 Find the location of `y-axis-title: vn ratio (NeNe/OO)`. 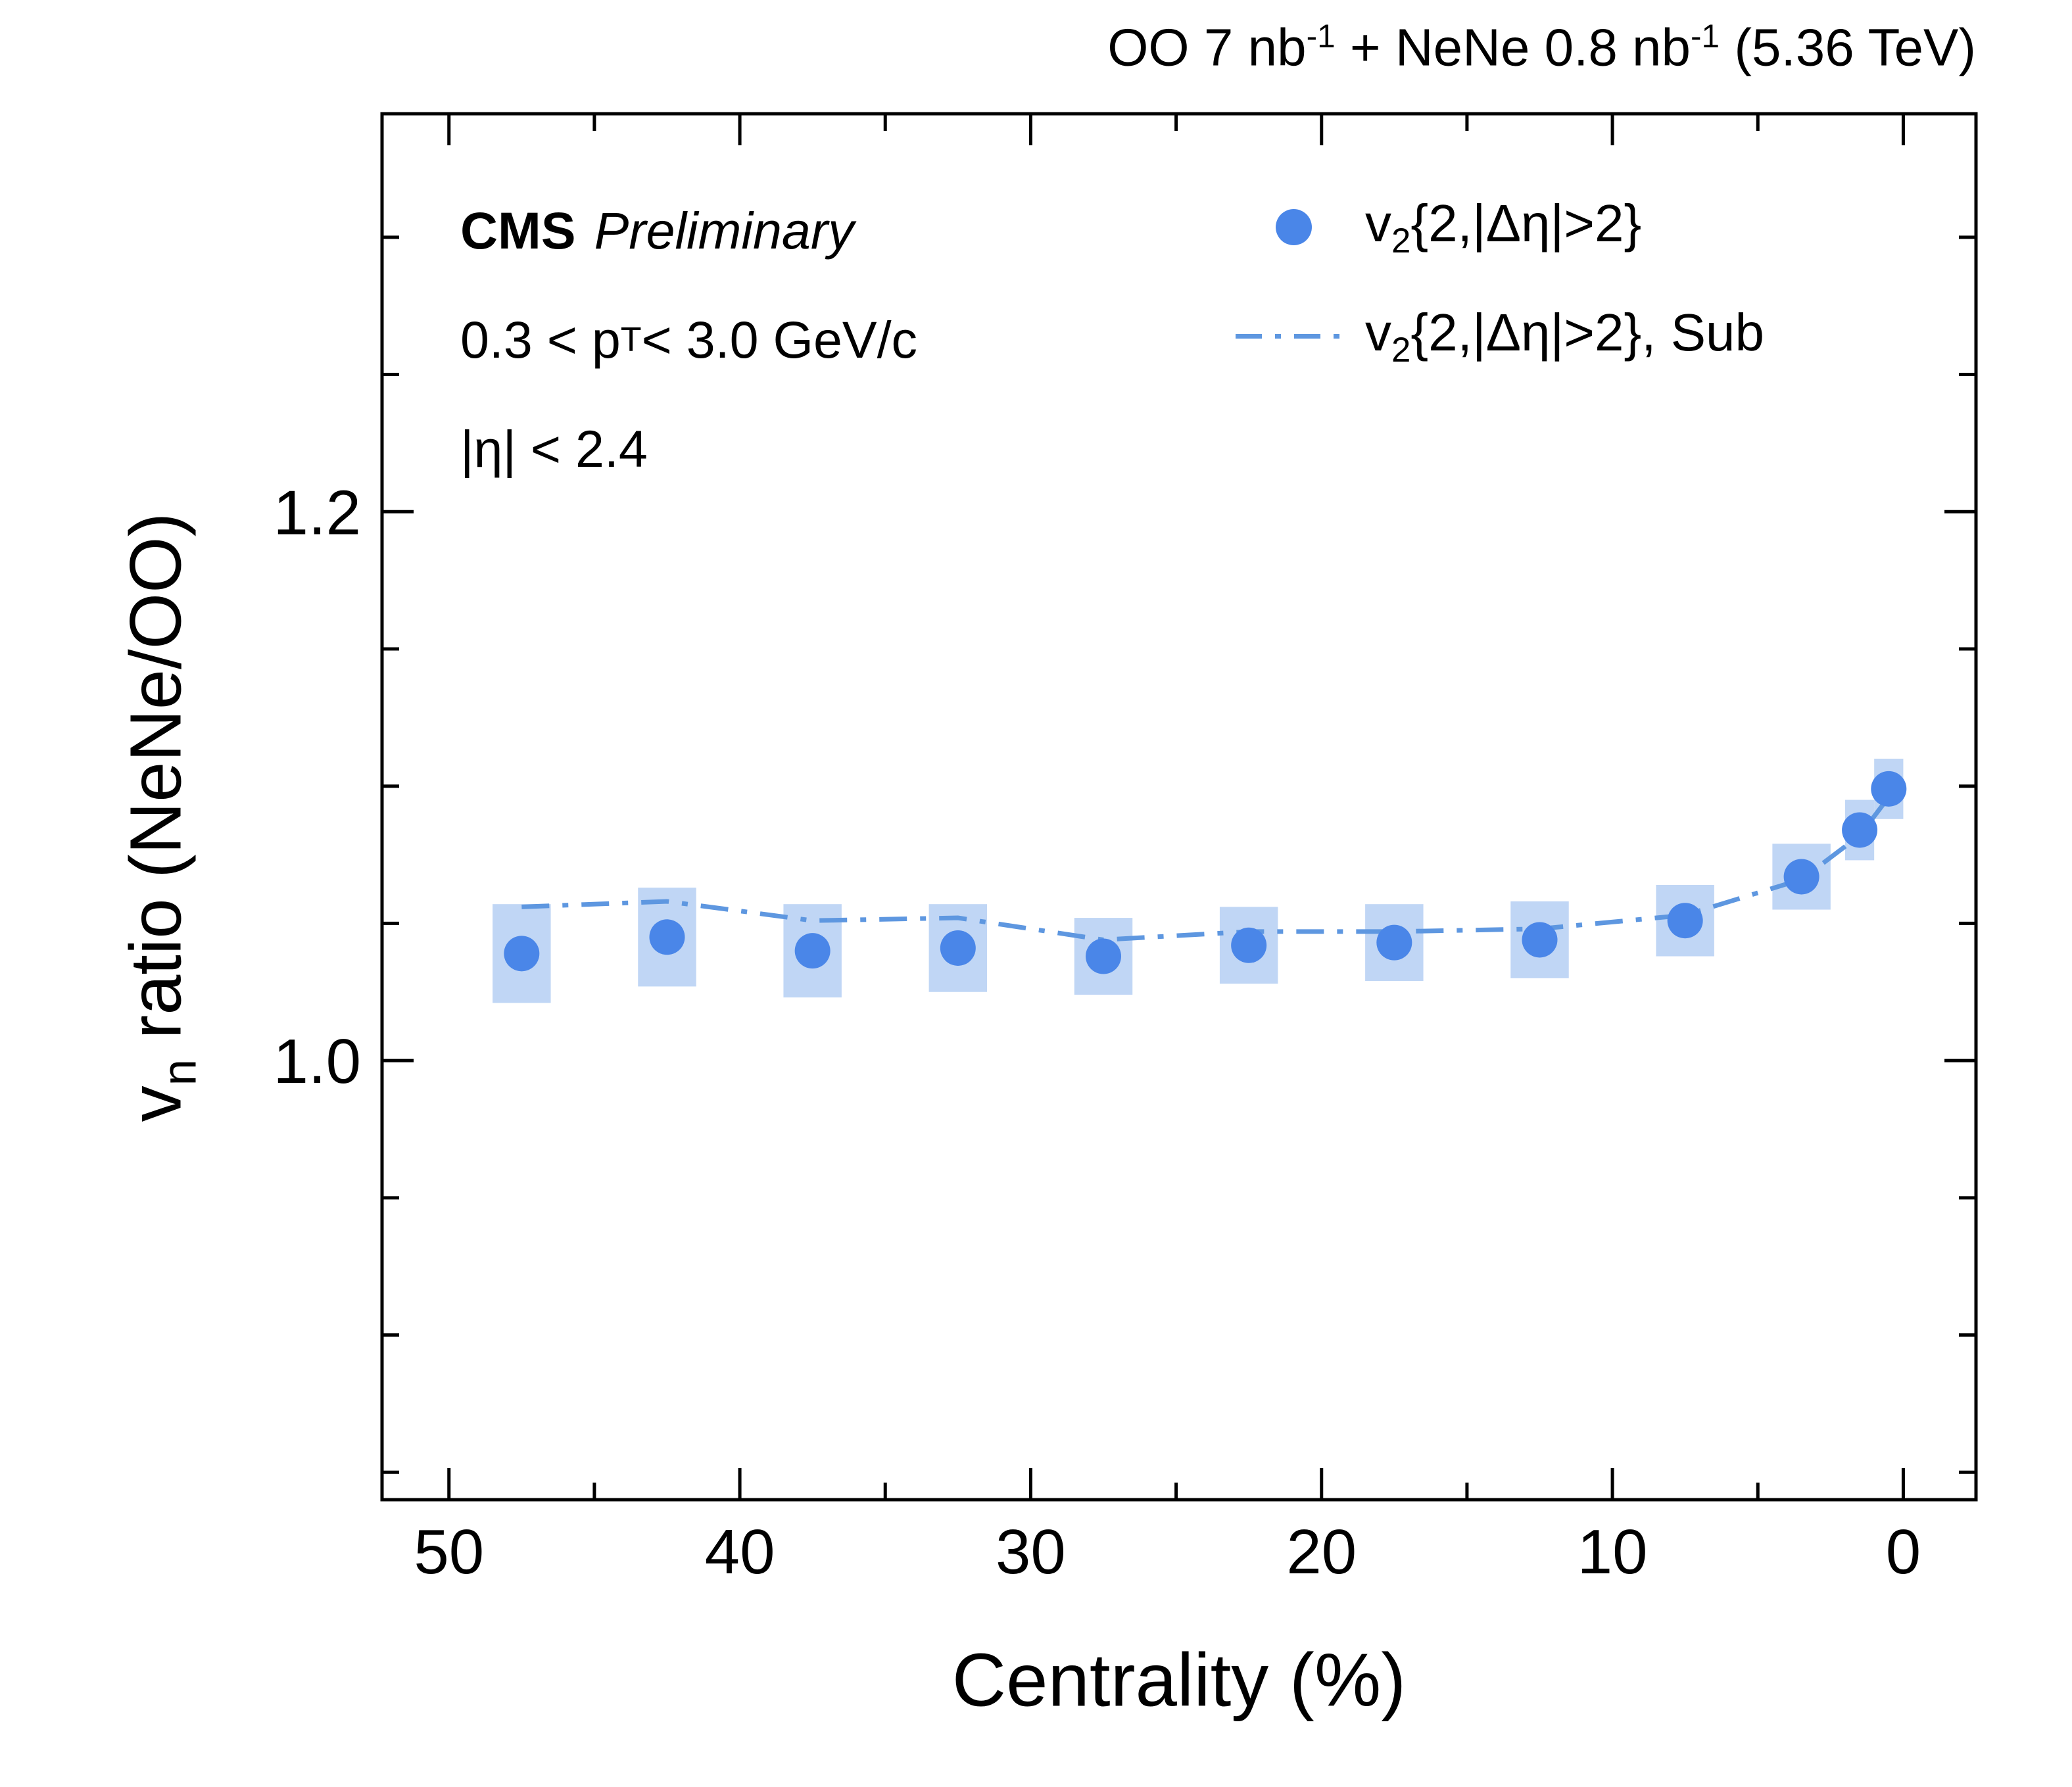

y-axis-title: vn ratio (NeNe/OO) is located at coordinates (160, 817).